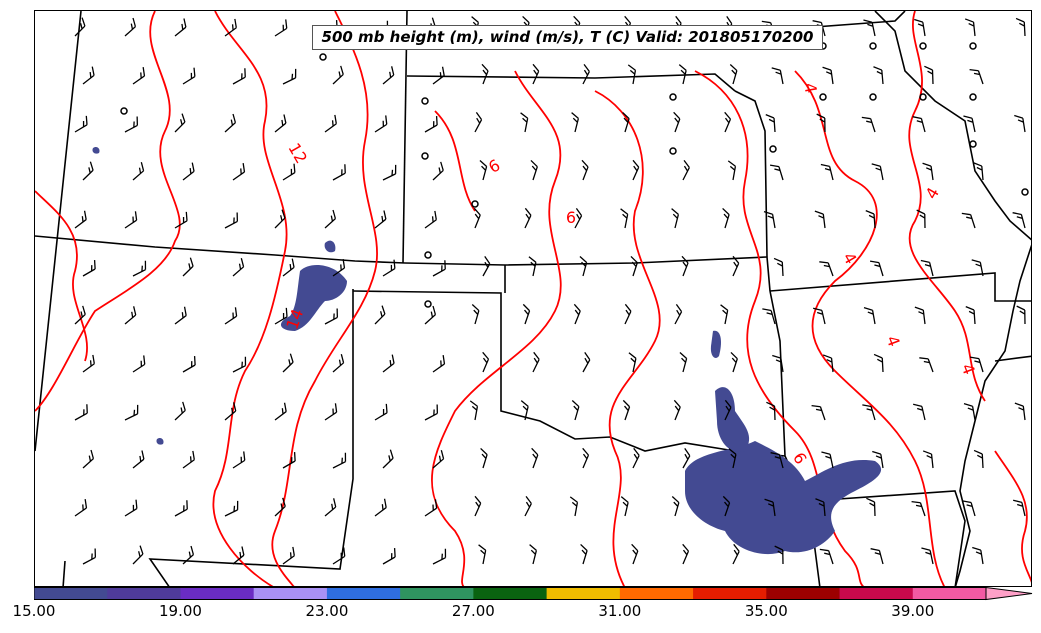 The height and width of the screenshot is (633, 1041). I want to click on colorbar-outline, so click(510, 593).